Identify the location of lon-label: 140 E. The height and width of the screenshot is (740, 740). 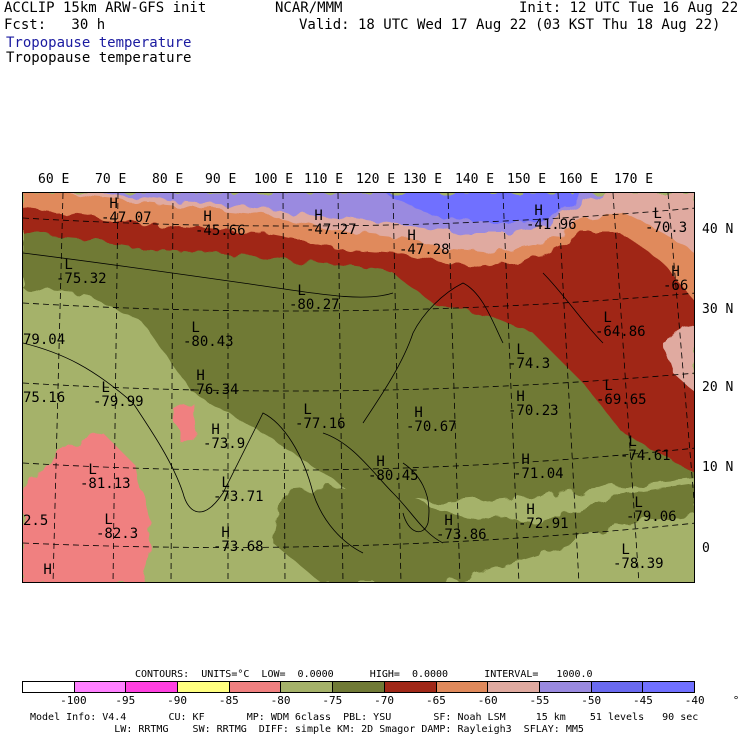
(475, 179).